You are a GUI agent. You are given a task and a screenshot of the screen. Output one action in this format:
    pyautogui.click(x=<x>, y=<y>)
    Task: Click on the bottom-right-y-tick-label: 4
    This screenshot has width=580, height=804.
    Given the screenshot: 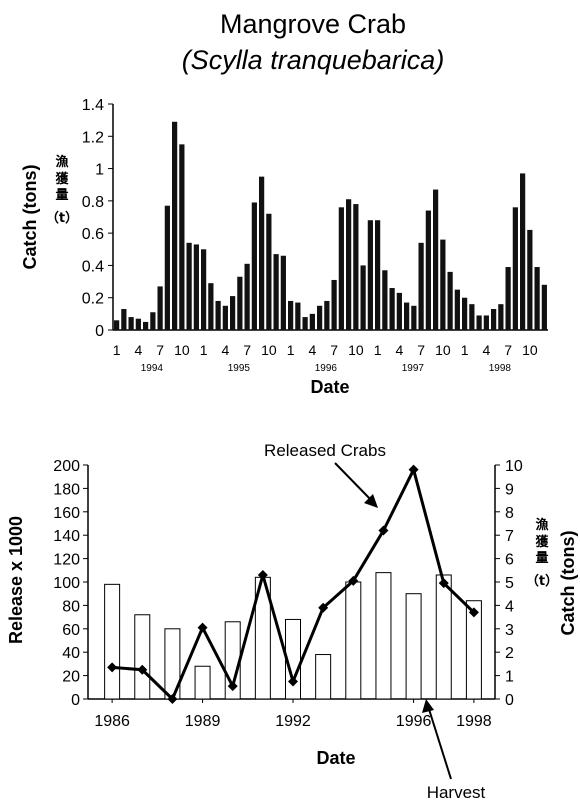 What is the action you would take?
    pyautogui.click(x=509, y=606)
    